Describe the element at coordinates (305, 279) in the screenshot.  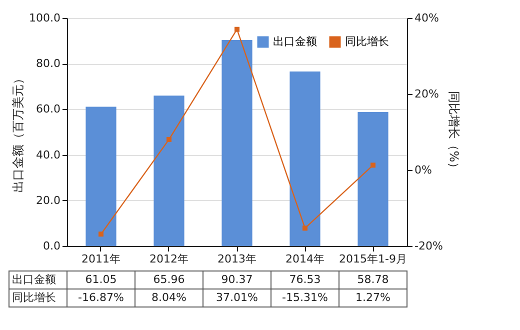
I see `data-label: 76.53` at that location.